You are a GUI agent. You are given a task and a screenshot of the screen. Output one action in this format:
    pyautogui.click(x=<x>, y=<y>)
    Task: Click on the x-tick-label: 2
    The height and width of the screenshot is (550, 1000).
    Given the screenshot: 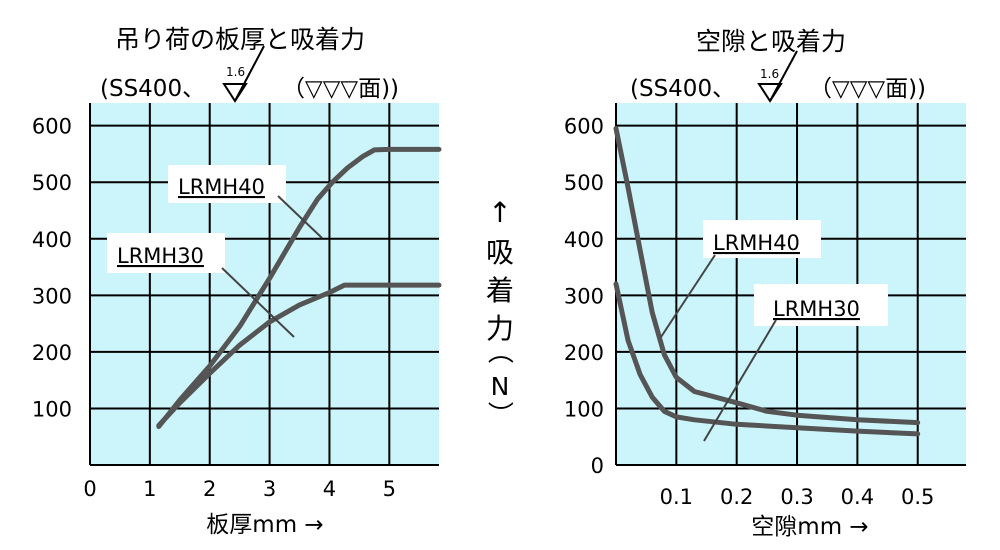 What is the action you would take?
    pyautogui.click(x=209, y=489)
    